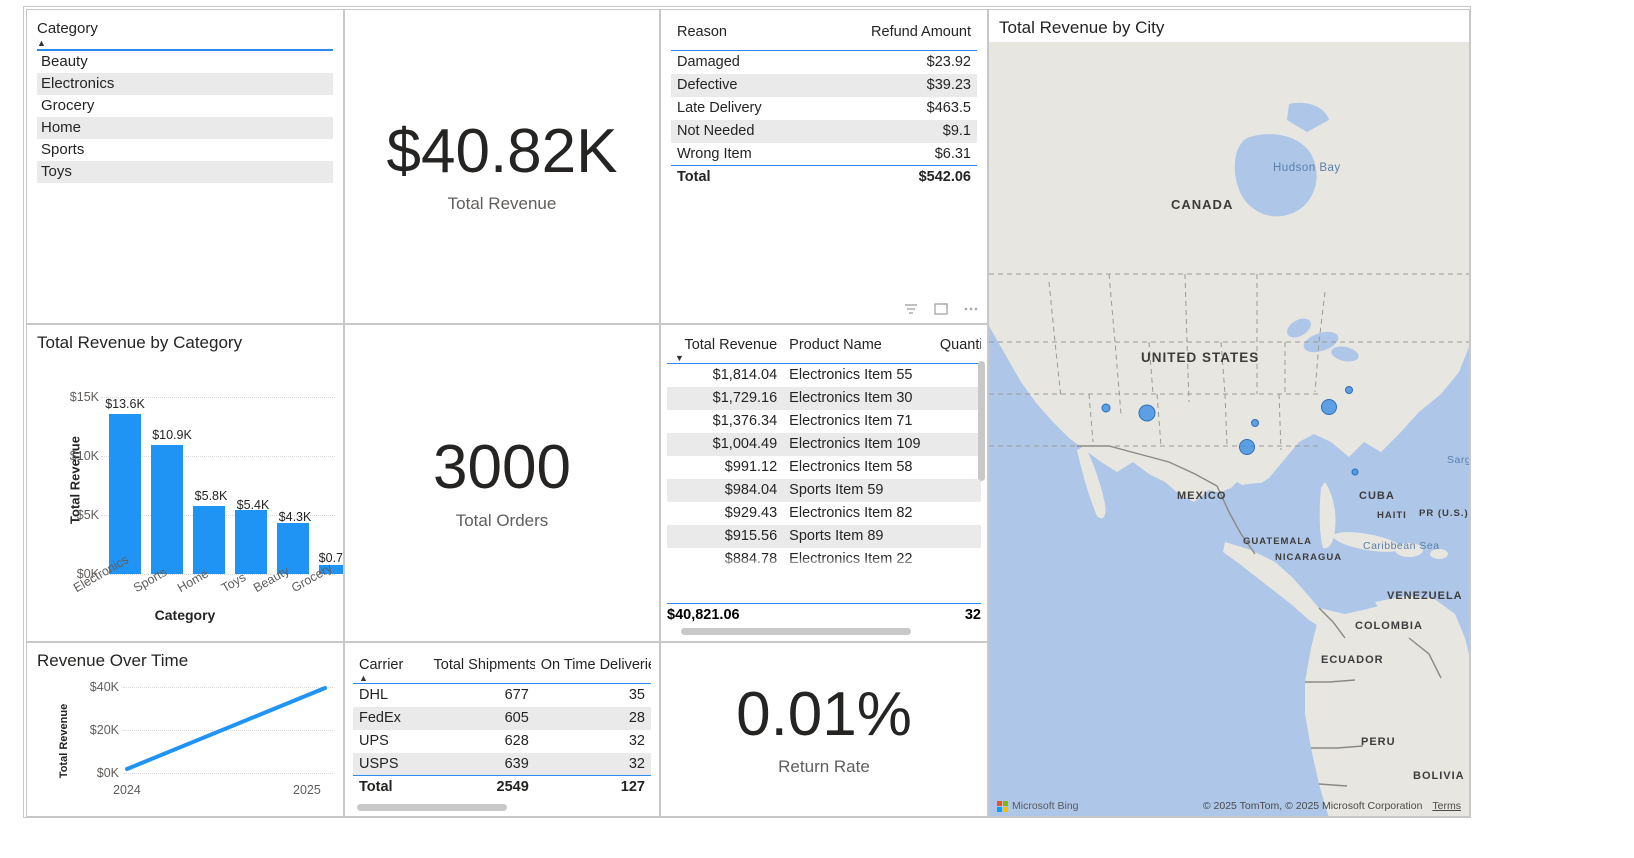 Image resolution: width=1634 pixels, height=858 pixels. Describe the element at coordinates (719, 108) in the screenshot. I see `cell-reason: Late Delivery` at that location.